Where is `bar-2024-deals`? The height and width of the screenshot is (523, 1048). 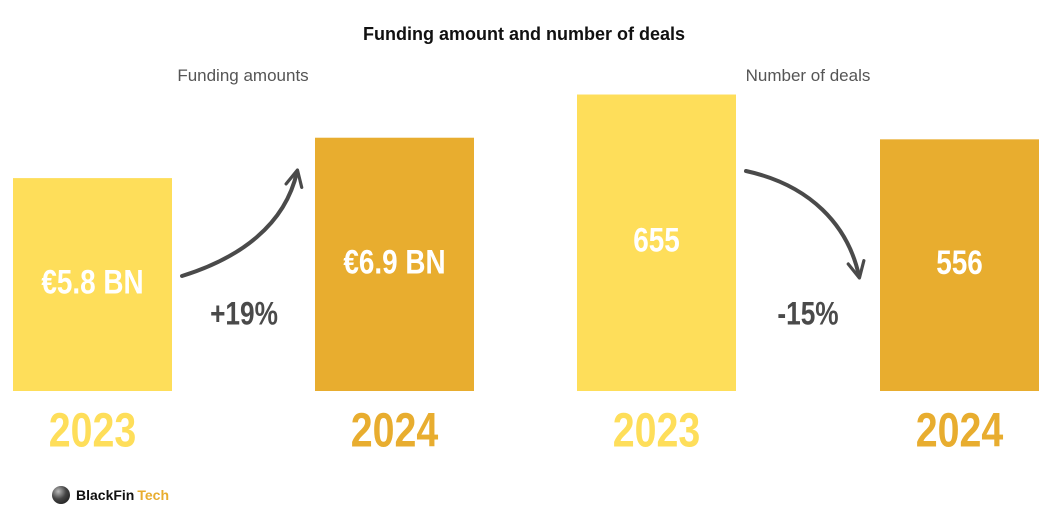
bar-2024-deals is located at coordinates (959, 265).